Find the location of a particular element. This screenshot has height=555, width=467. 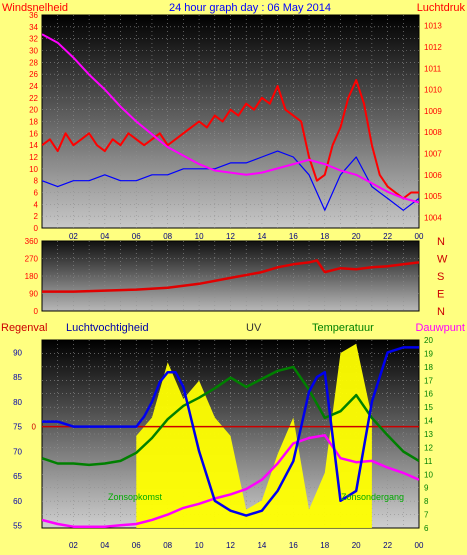

wind-tick-label: 16 is located at coordinates (33, 133).